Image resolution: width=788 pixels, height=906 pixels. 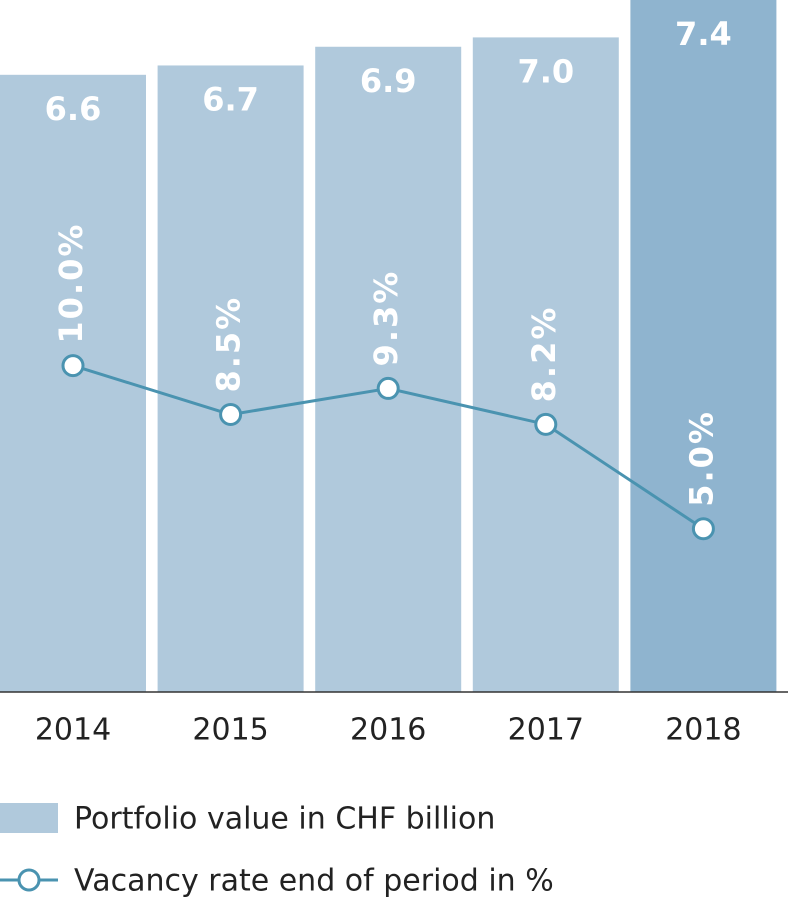 What do you see at coordinates (73, 109) in the screenshot?
I see `bar-value-label: 6.6` at bounding box center [73, 109].